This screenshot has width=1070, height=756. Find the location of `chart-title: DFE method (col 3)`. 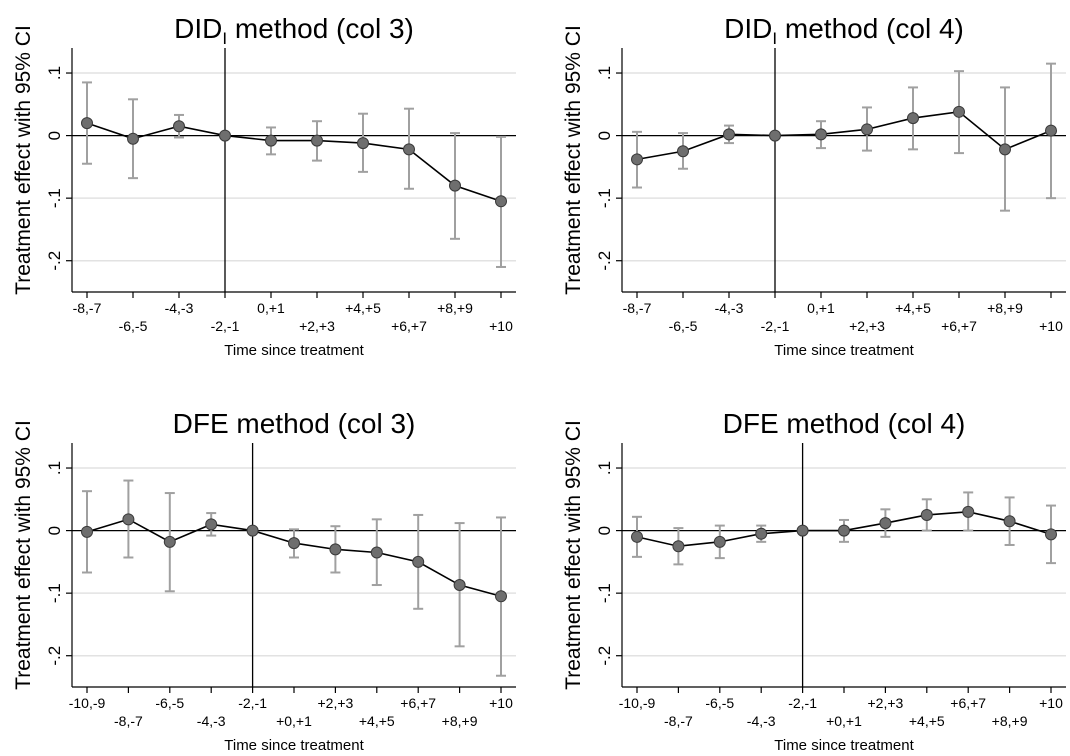

chart-title: DFE method (col 3) is located at coordinates (294, 423).